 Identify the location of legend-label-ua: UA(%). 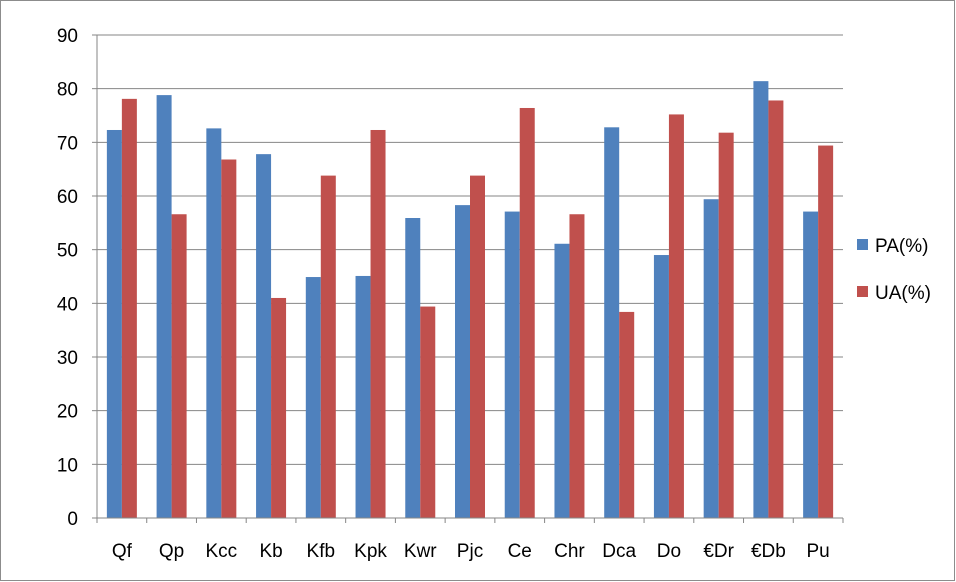
(903, 293).